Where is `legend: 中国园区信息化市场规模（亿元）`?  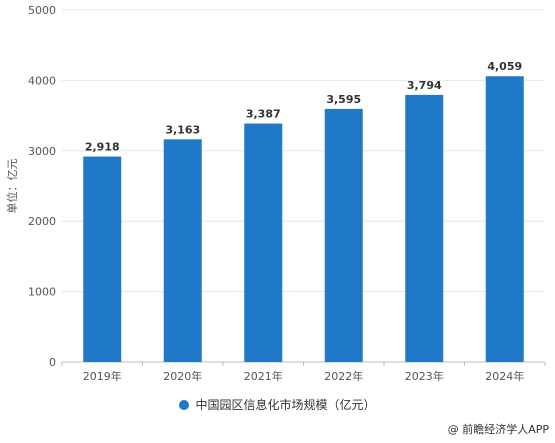 legend: 中国园区信息化市场规模（亿元） is located at coordinates (277, 404).